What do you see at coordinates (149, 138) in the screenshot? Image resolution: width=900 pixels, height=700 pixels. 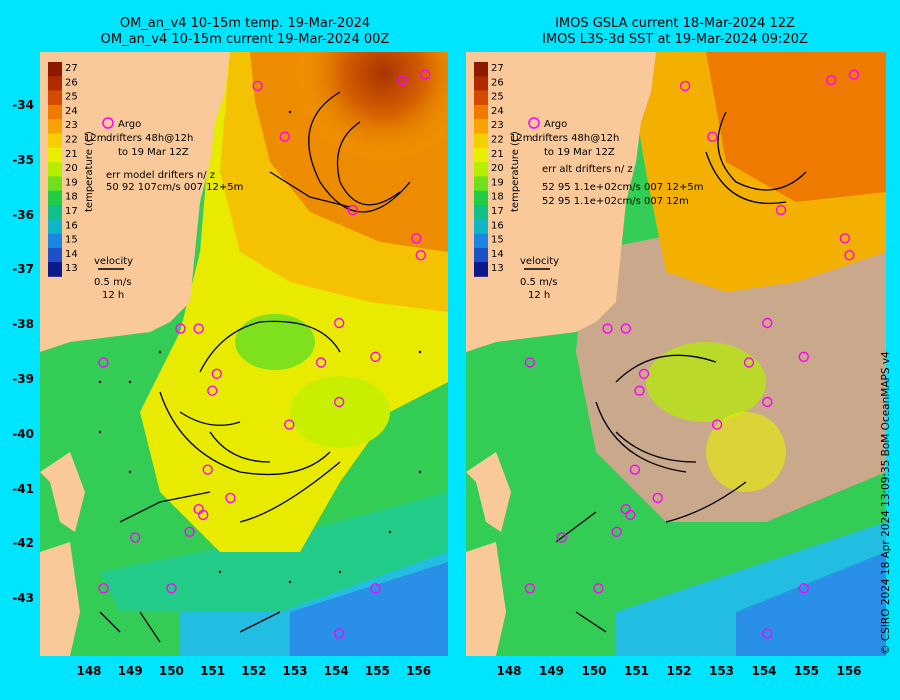 I see `drifters-legend-line1: drifters 48h@12h` at bounding box center [149, 138].